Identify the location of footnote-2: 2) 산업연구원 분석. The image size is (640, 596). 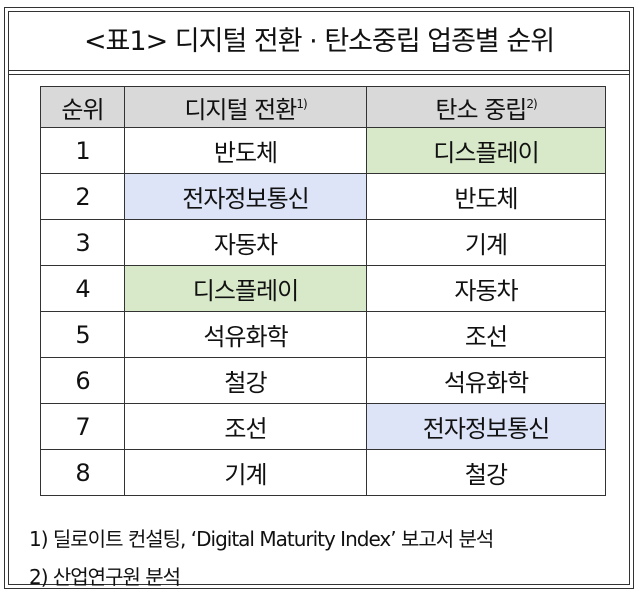
(105, 577).